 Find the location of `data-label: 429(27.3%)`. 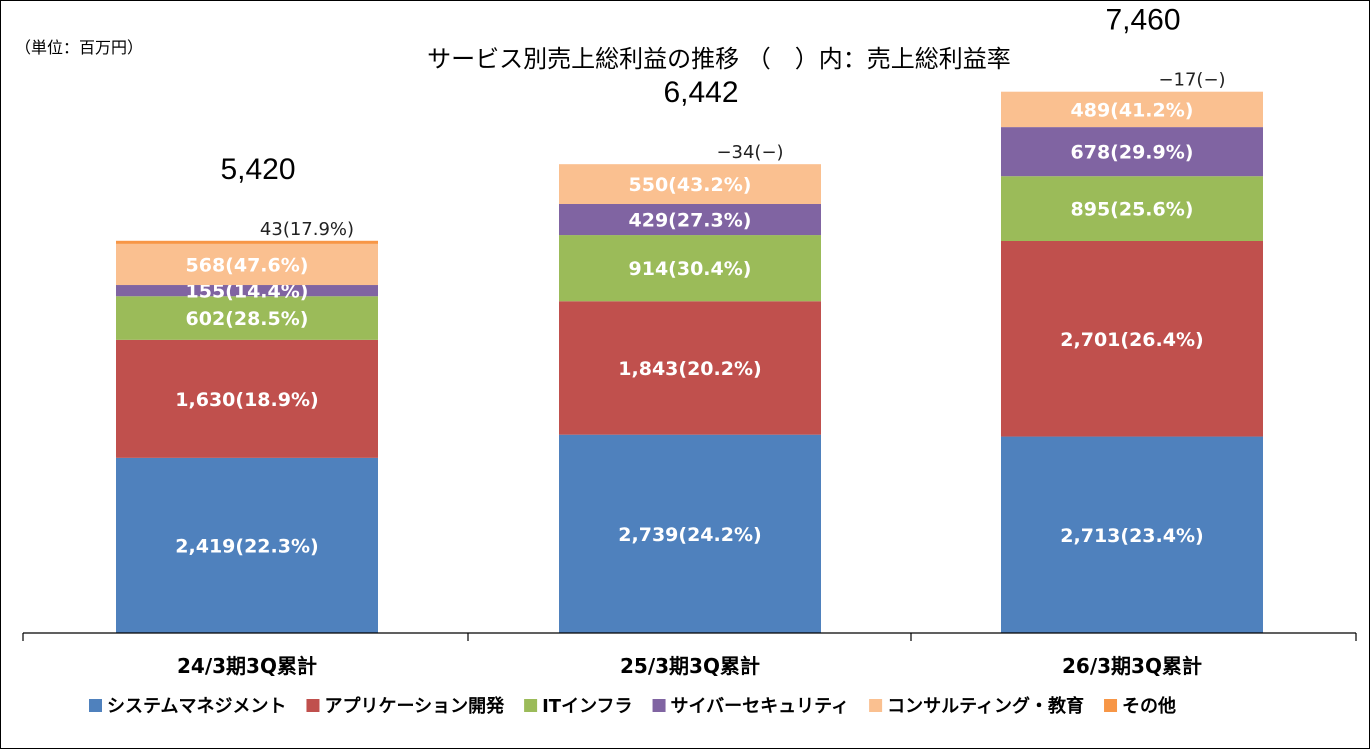

data-label: 429(27.3%) is located at coordinates (690, 221).